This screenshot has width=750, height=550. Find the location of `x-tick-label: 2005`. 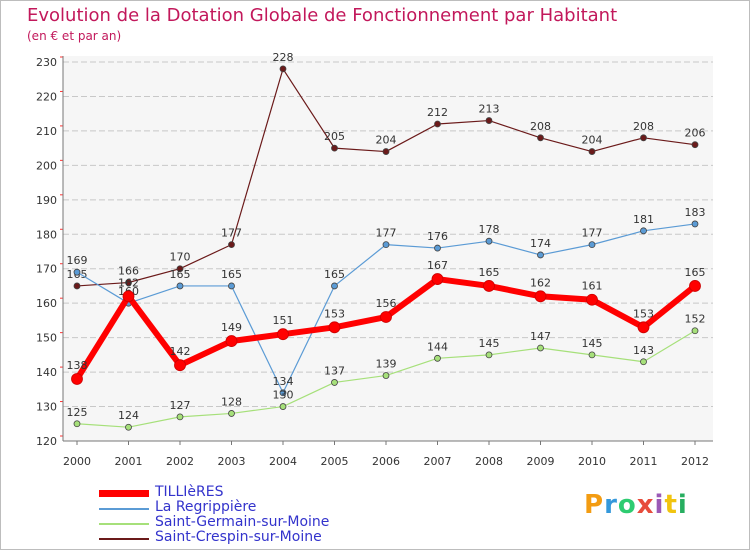

x-tick-label: 2005 is located at coordinates (335, 461).